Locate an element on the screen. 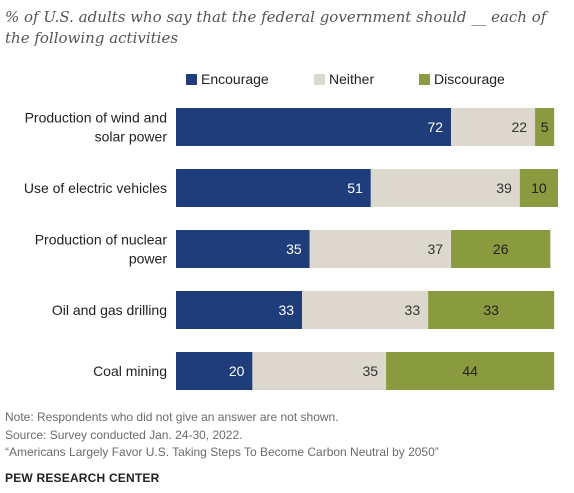 The image size is (574, 493). value-label: 20 is located at coordinates (237, 371).